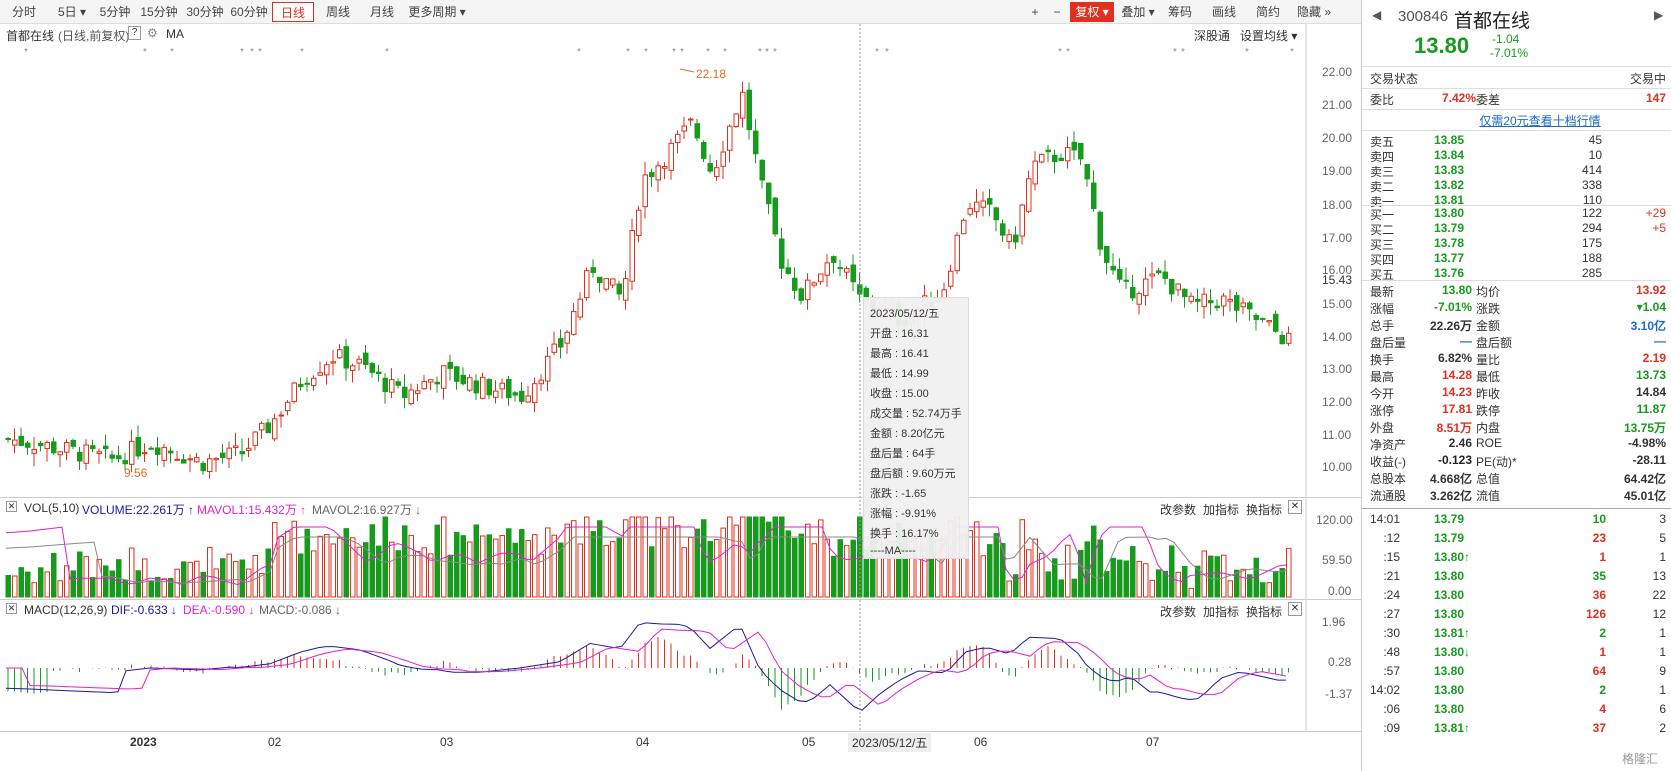 This screenshot has width=1671, height=771. What do you see at coordinates (144, 610) in the screenshot?
I see `macd-dif: DIF:-0.633 ↓` at bounding box center [144, 610].